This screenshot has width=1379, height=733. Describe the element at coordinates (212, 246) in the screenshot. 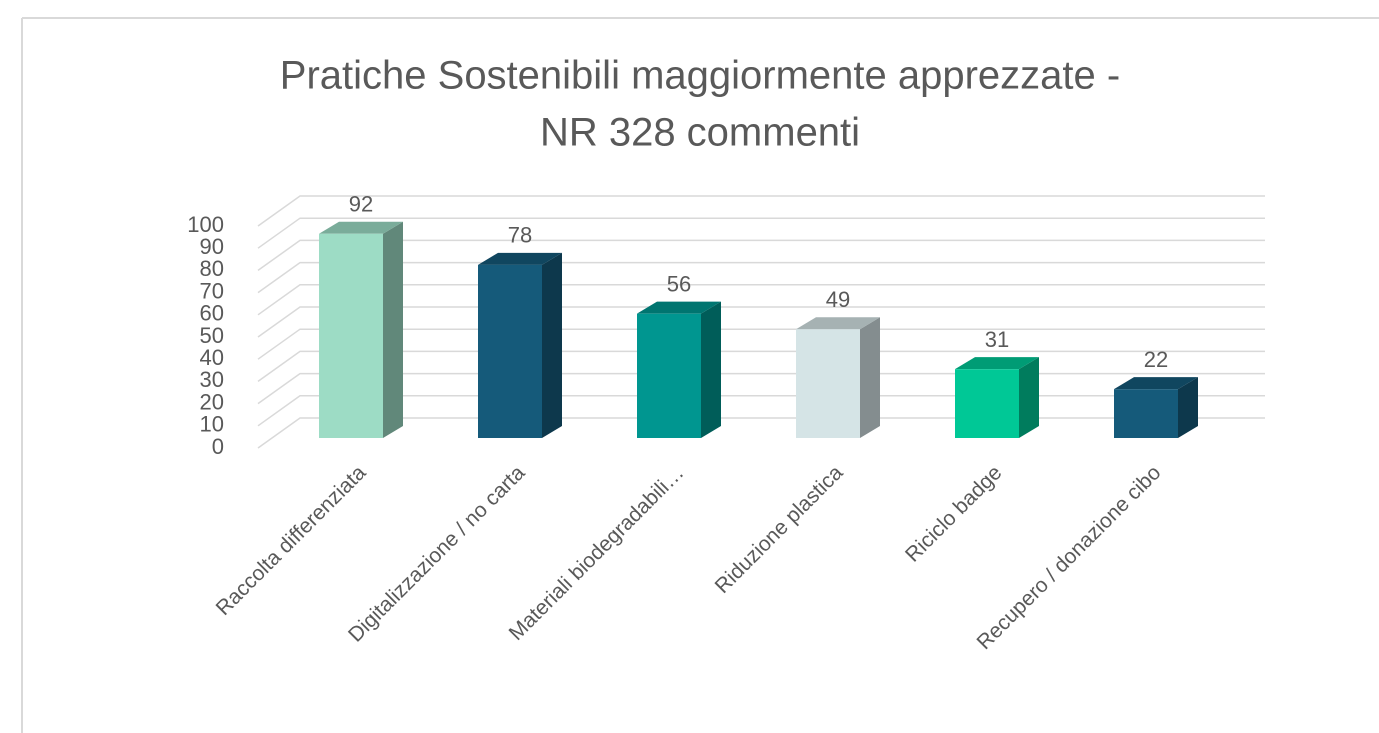

I see `y-tick-label: 90` at that location.